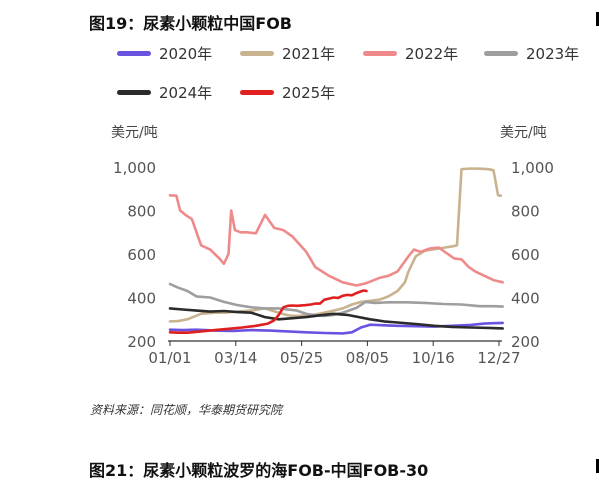 Image resolution: width=599 pixels, height=491 pixels. I want to click on y-tick-label-right: 400, so click(525, 299).